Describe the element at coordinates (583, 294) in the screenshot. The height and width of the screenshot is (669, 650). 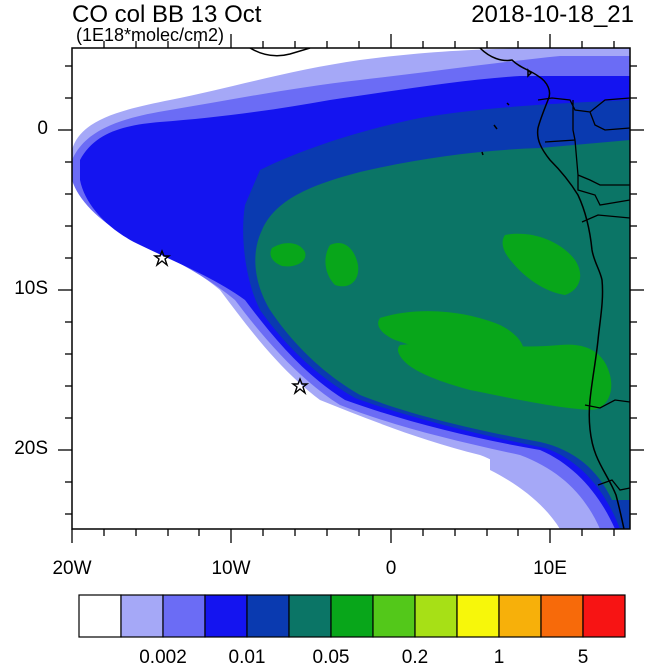
I see `country-borders` at that location.